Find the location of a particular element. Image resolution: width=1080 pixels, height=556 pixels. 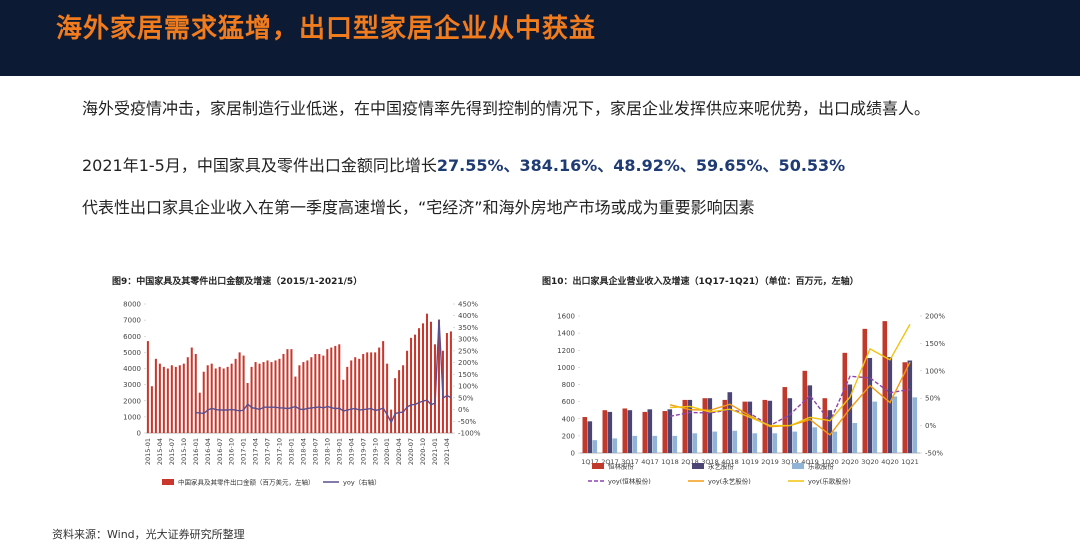

x-tick-label: 4Q19 is located at coordinates (810, 462).